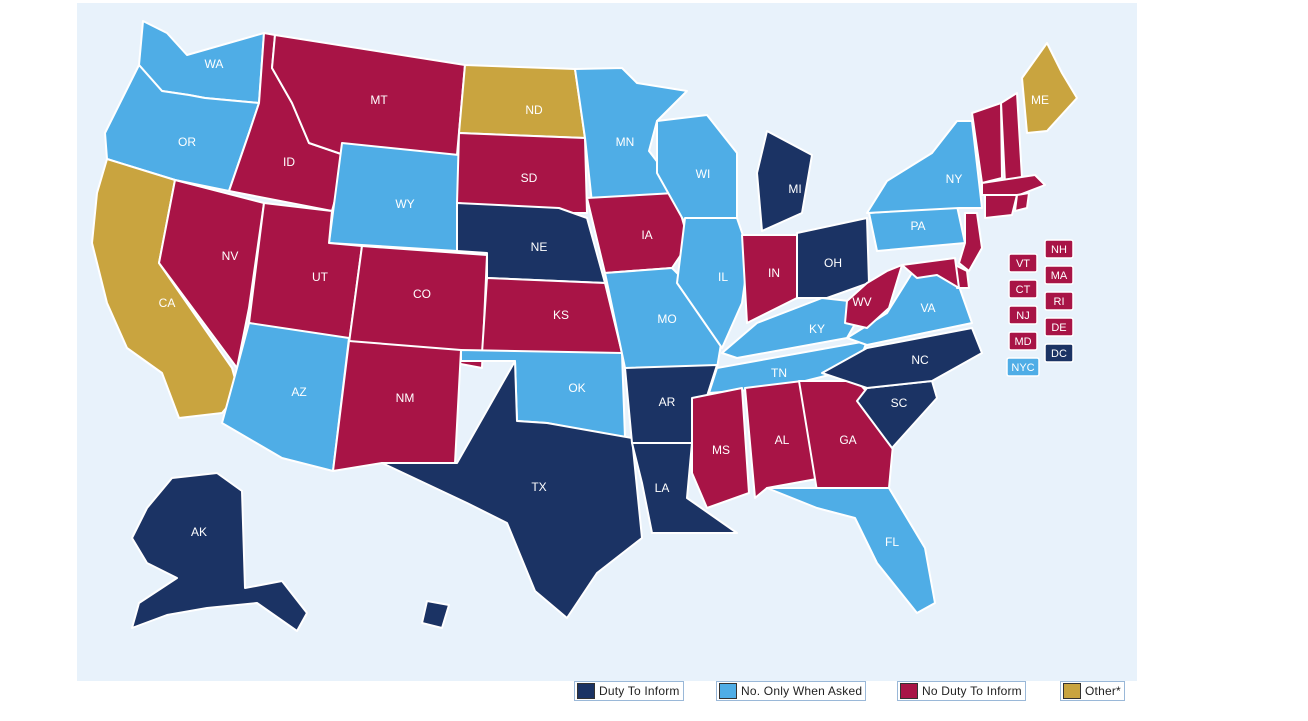 The width and height of the screenshot is (1308, 721). I want to click on state-shape-tn, so click(788, 367).